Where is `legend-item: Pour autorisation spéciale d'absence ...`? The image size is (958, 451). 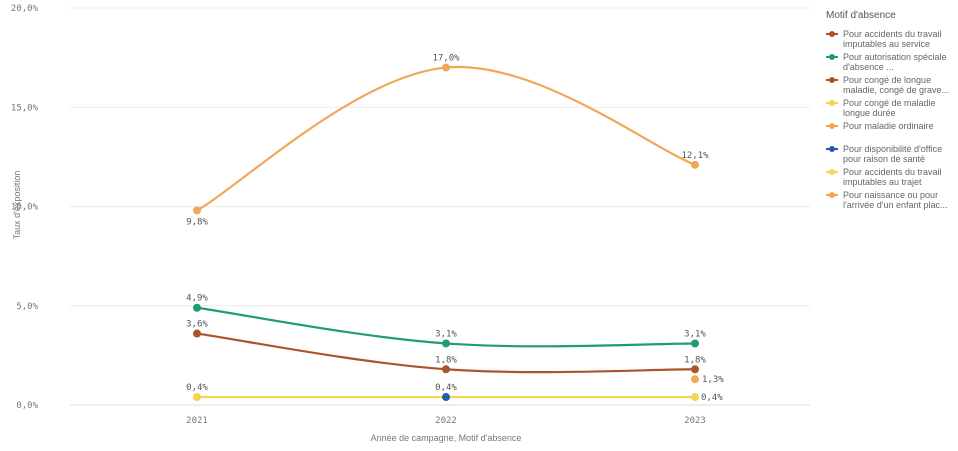
legend-item: Pour autorisation spéciale d'absence ... is located at coordinates (892, 63).